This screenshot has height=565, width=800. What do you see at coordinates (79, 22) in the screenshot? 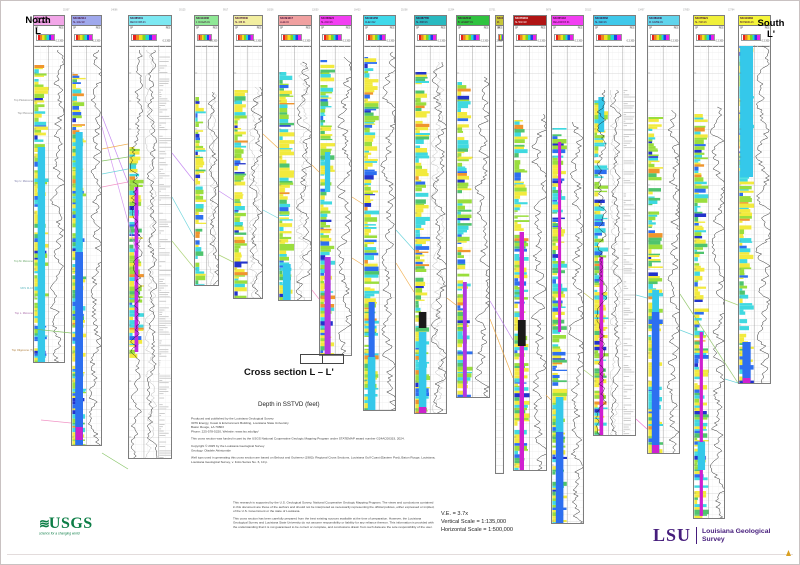
I see `well-name-label: SL 1042 #2` at bounding box center [79, 22].